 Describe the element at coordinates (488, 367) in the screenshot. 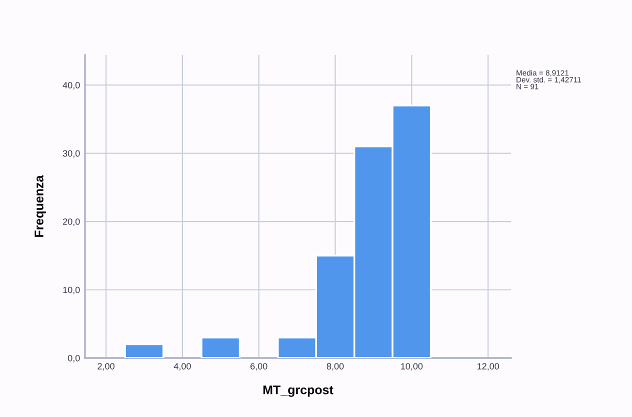

I see `x-tick-label: 12,00` at that location.